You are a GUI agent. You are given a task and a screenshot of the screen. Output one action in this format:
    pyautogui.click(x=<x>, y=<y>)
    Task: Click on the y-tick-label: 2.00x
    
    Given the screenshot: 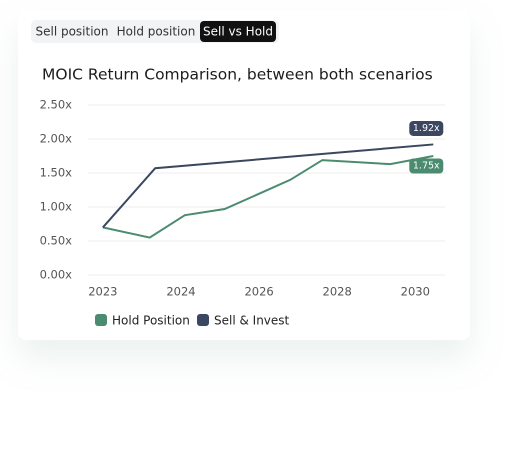 What is the action you would take?
    pyautogui.click(x=56, y=139)
    